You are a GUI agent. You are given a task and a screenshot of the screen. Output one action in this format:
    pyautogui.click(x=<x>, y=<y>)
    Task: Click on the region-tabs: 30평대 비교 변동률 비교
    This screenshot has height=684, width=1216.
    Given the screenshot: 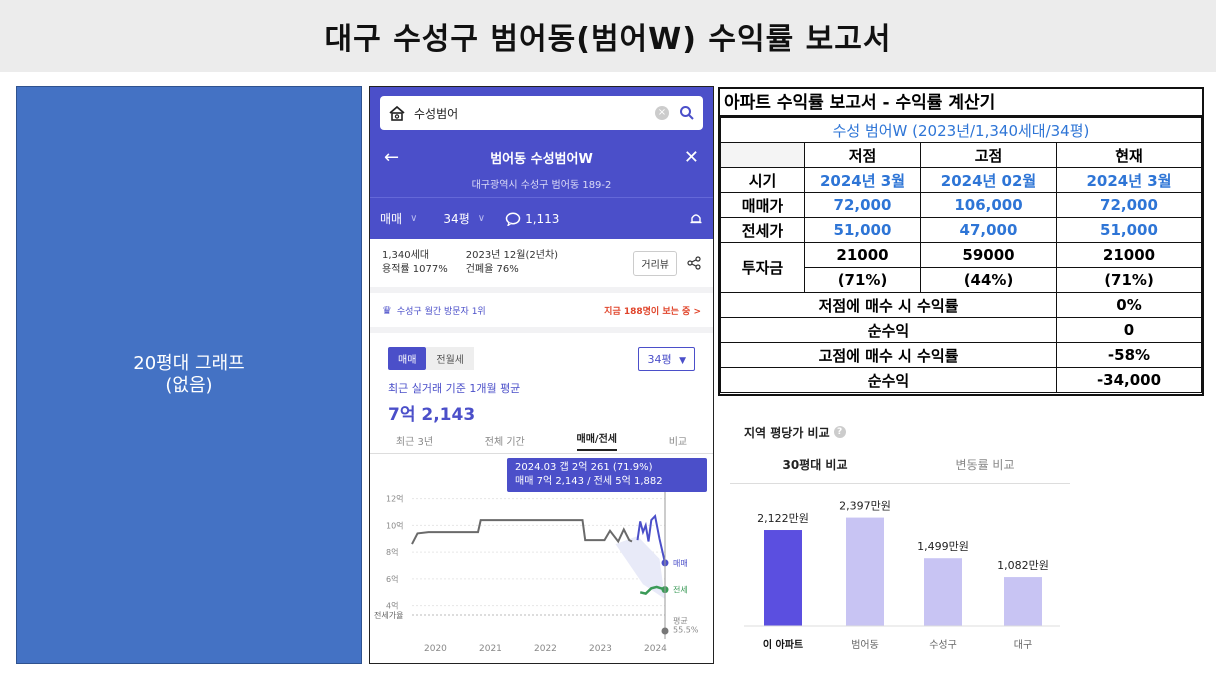 What is the action you would take?
    pyautogui.click(x=900, y=465)
    